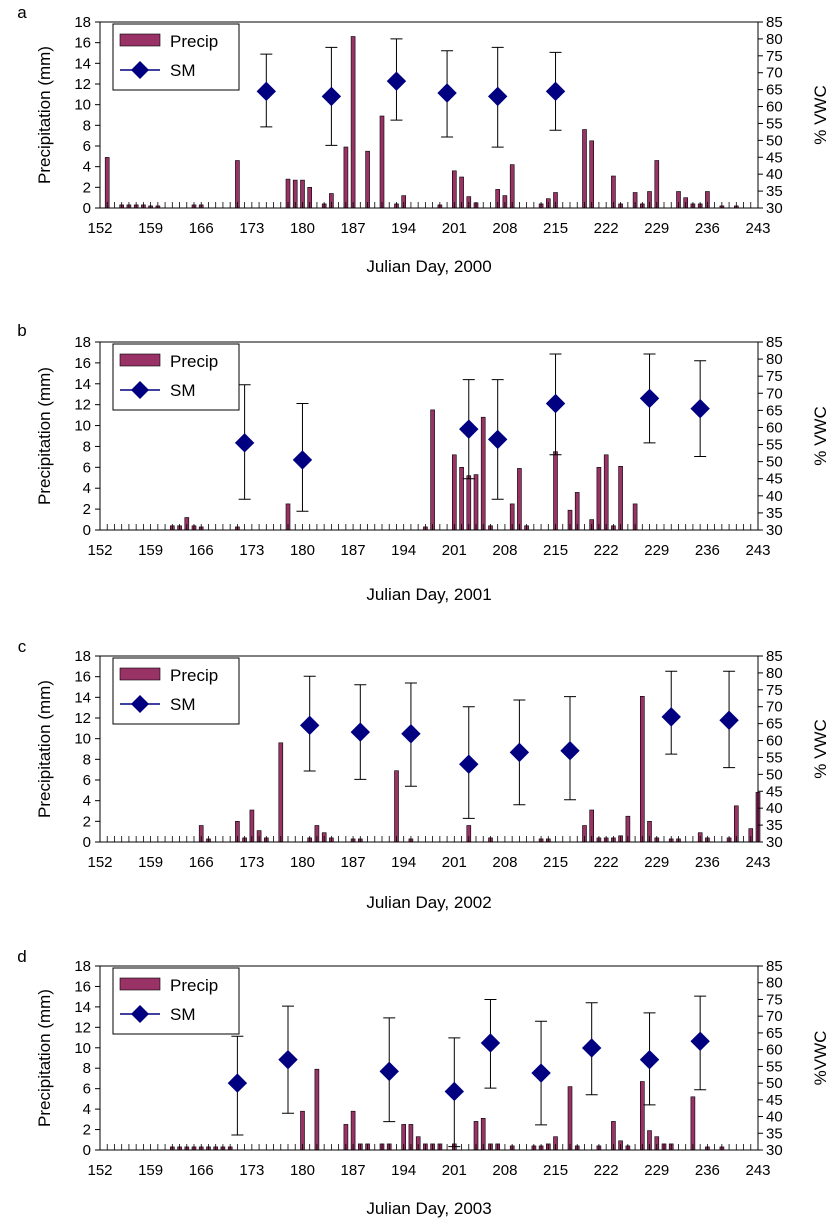 This screenshot has width=835, height=1228. I want to click on y2-tick-label: 30, so click(774, 842).